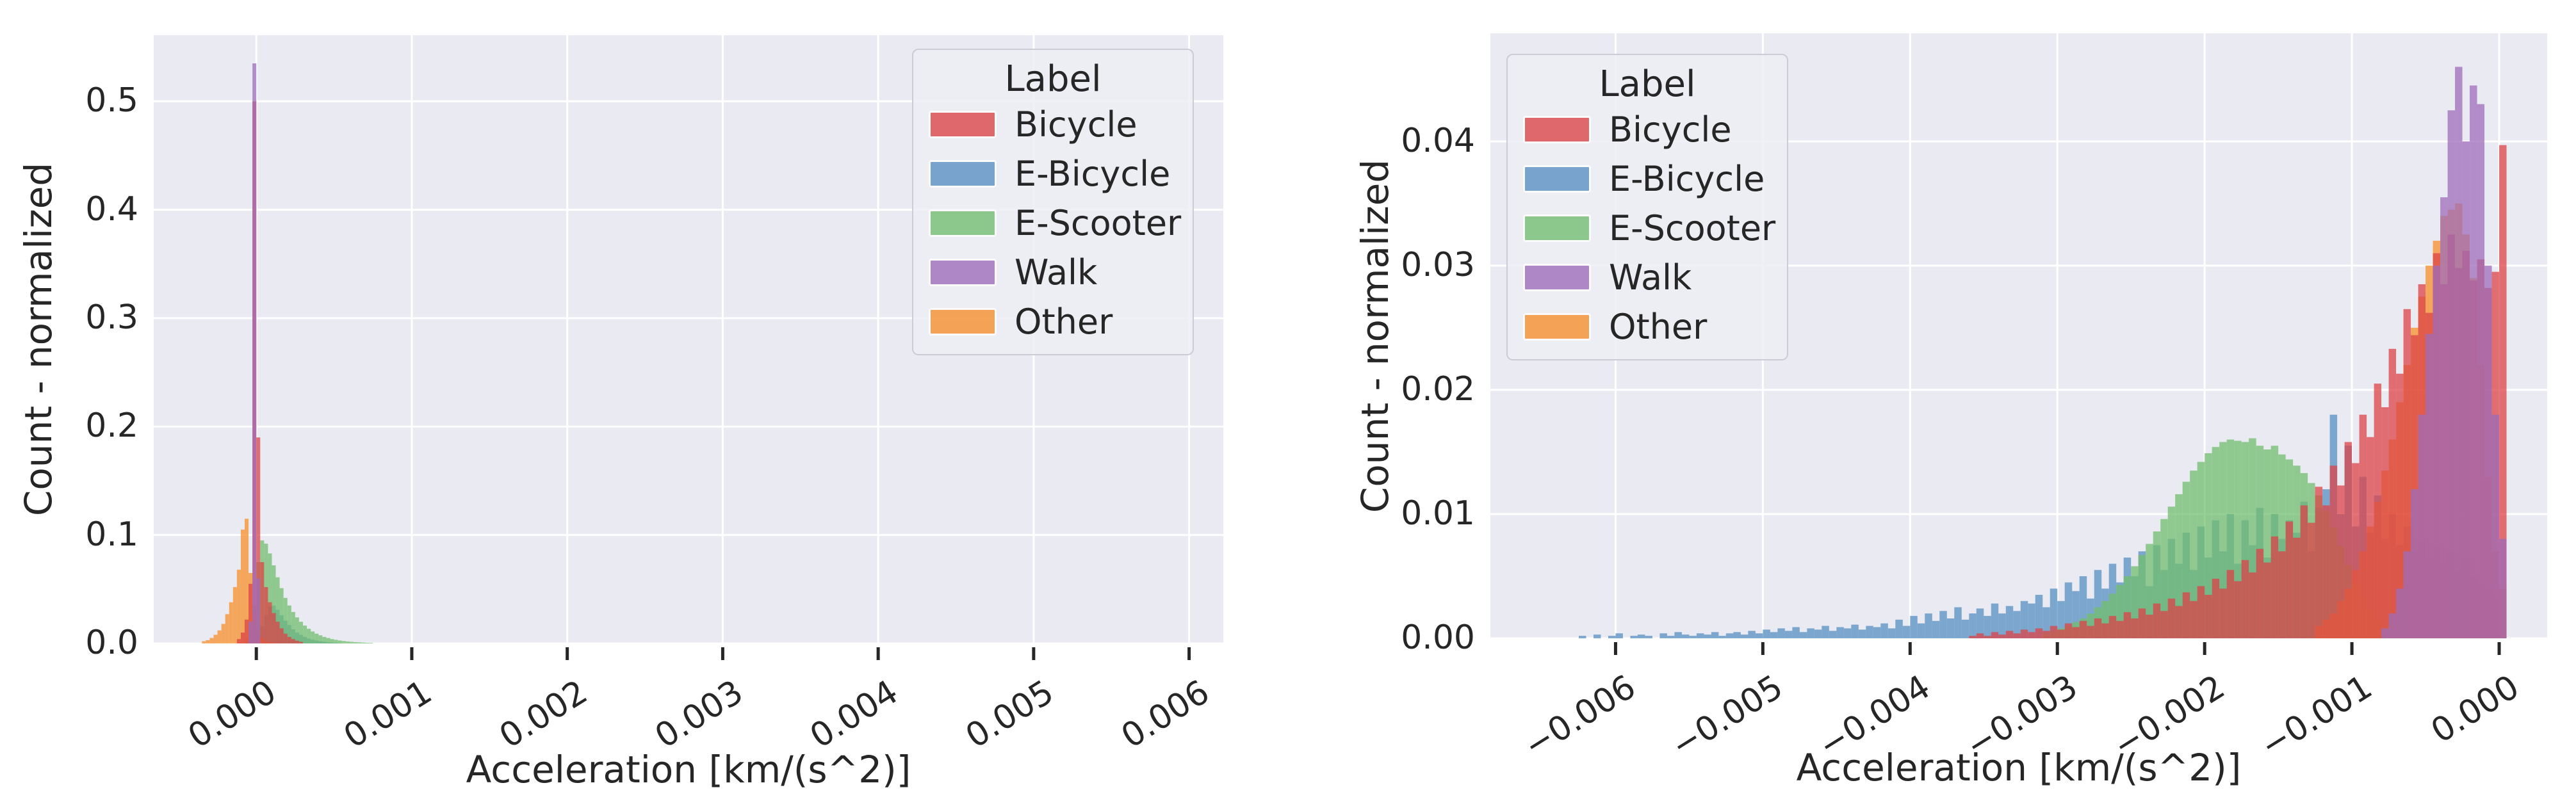  I want to click on y-tick-label: 0.01, so click(1438, 513).